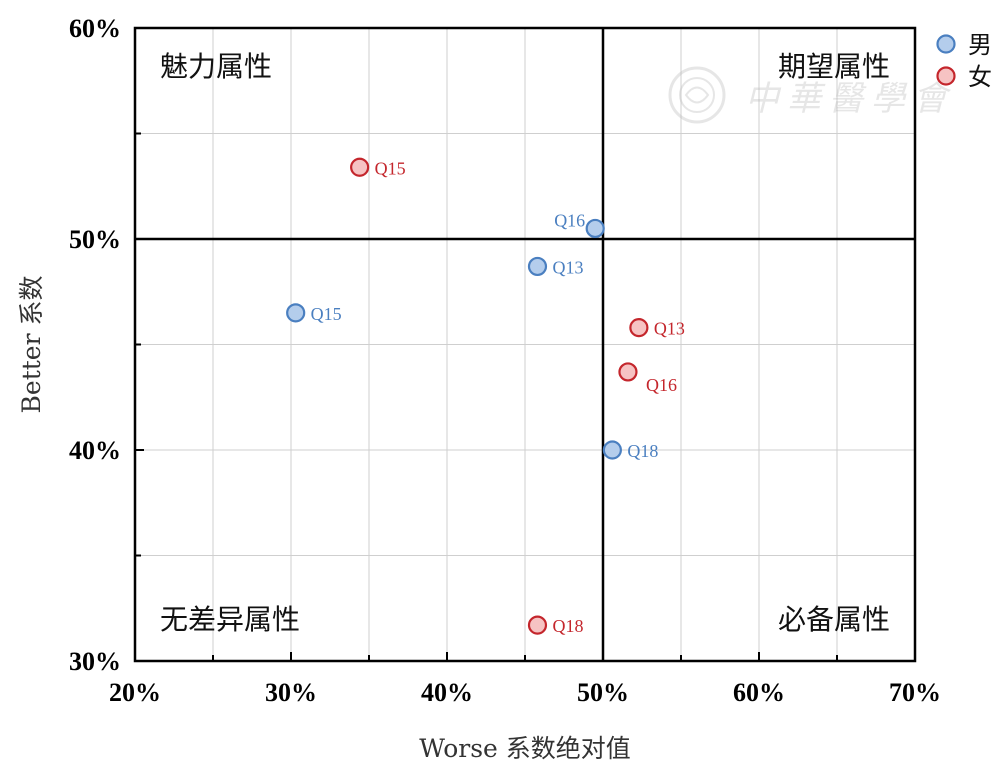 The width and height of the screenshot is (1007, 775). I want to click on y-axis-tick-labels: 30% 40% 50% 60%, so click(95, 345).